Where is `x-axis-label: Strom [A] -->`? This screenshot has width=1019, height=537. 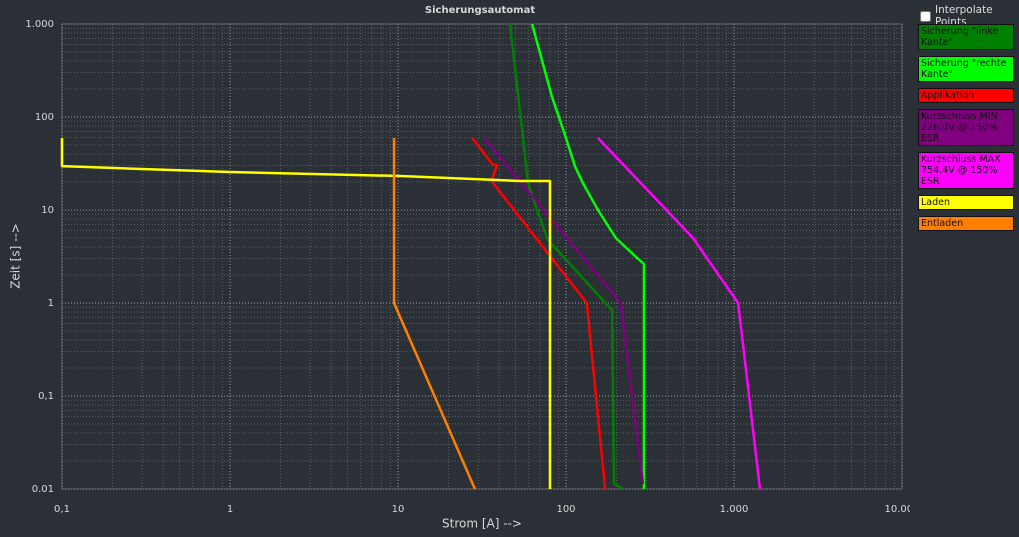
x-axis-label: Strom [A] --> is located at coordinates (482, 524).